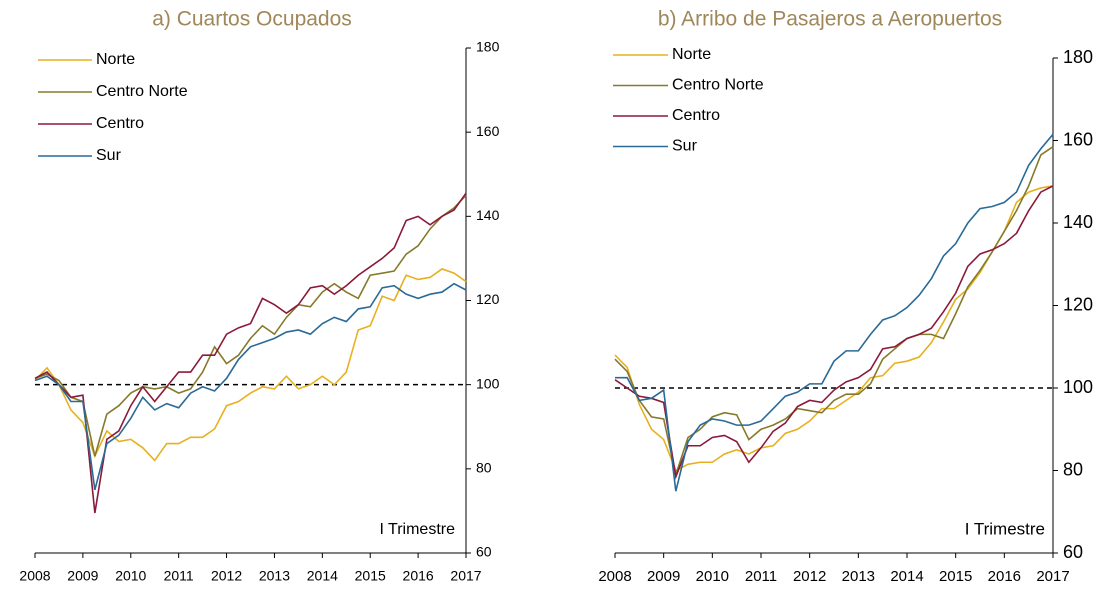 Image resolution: width=1119 pixels, height=589 pixels. What do you see at coordinates (252, 19) in the screenshot?
I see `chart-title: a) Cuartos Ocupados` at bounding box center [252, 19].